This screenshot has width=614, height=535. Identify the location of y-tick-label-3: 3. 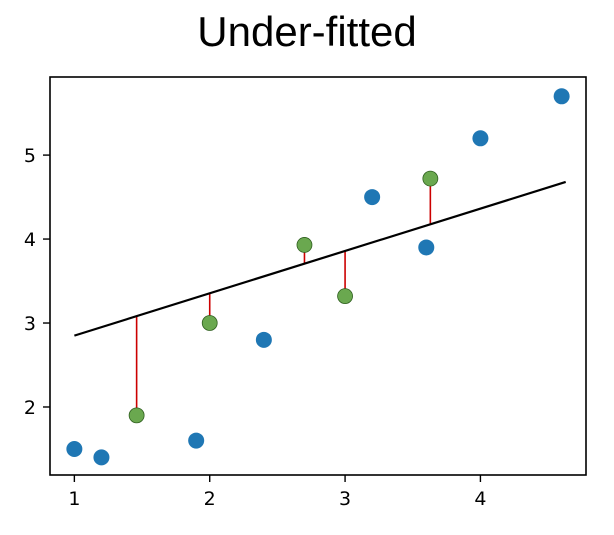
(30, 324).